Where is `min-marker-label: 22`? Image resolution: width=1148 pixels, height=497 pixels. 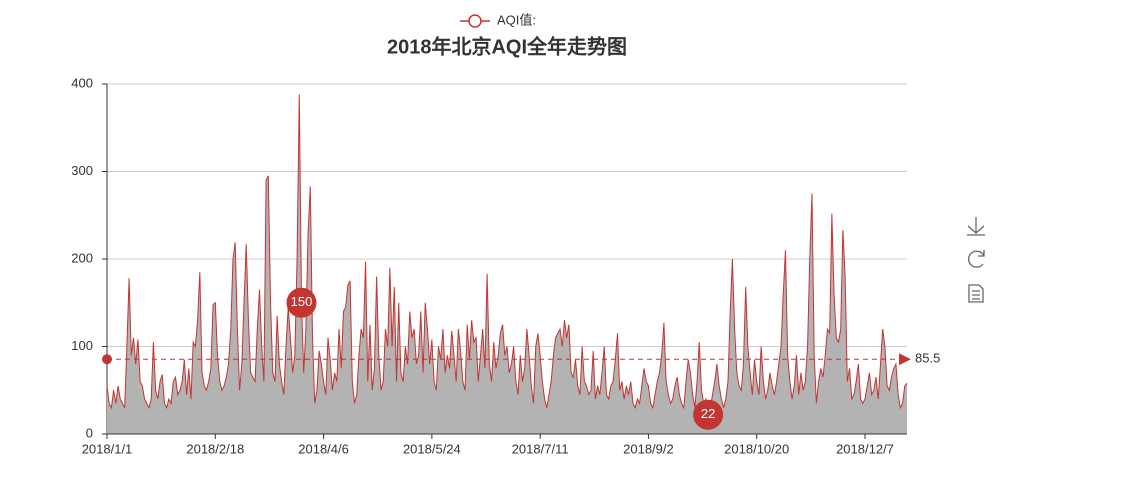
min-marker-label: 22 is located at coordinates (708, 413).